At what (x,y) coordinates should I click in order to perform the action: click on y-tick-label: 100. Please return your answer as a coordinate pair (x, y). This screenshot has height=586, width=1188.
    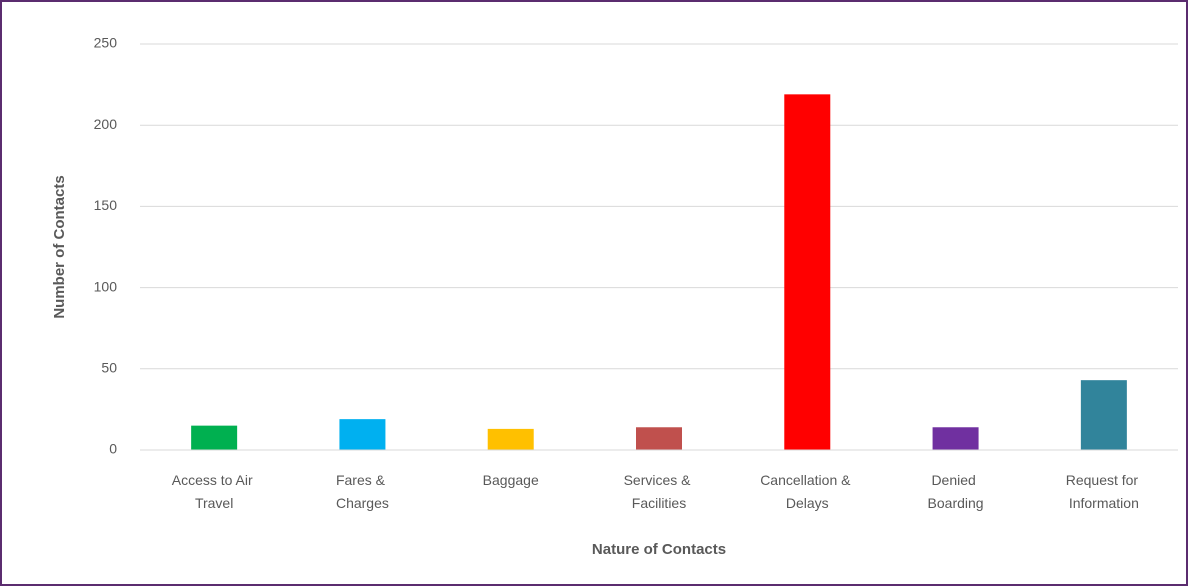
    Looking at the image, I should click on (106, 286).